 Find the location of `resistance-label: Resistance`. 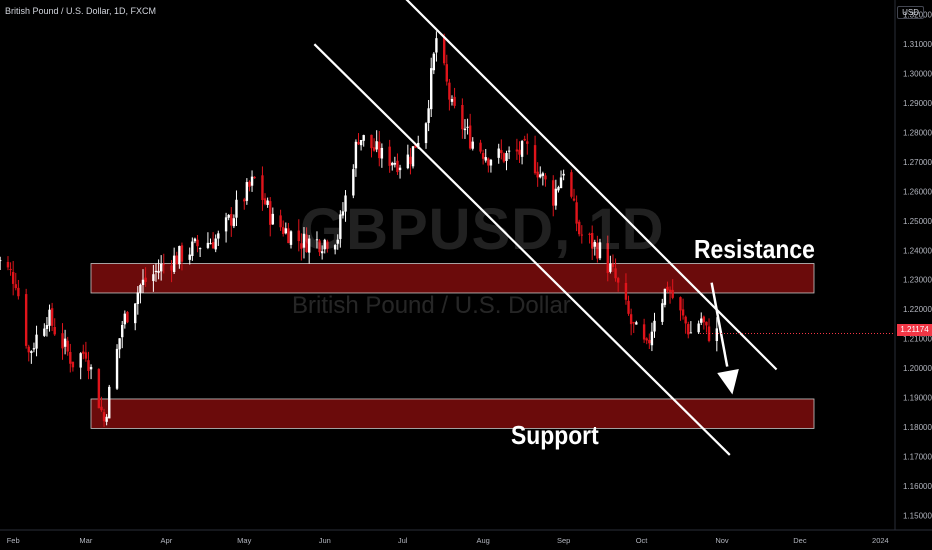

resistance-label: Resistance is located at coordinates (754, 249).